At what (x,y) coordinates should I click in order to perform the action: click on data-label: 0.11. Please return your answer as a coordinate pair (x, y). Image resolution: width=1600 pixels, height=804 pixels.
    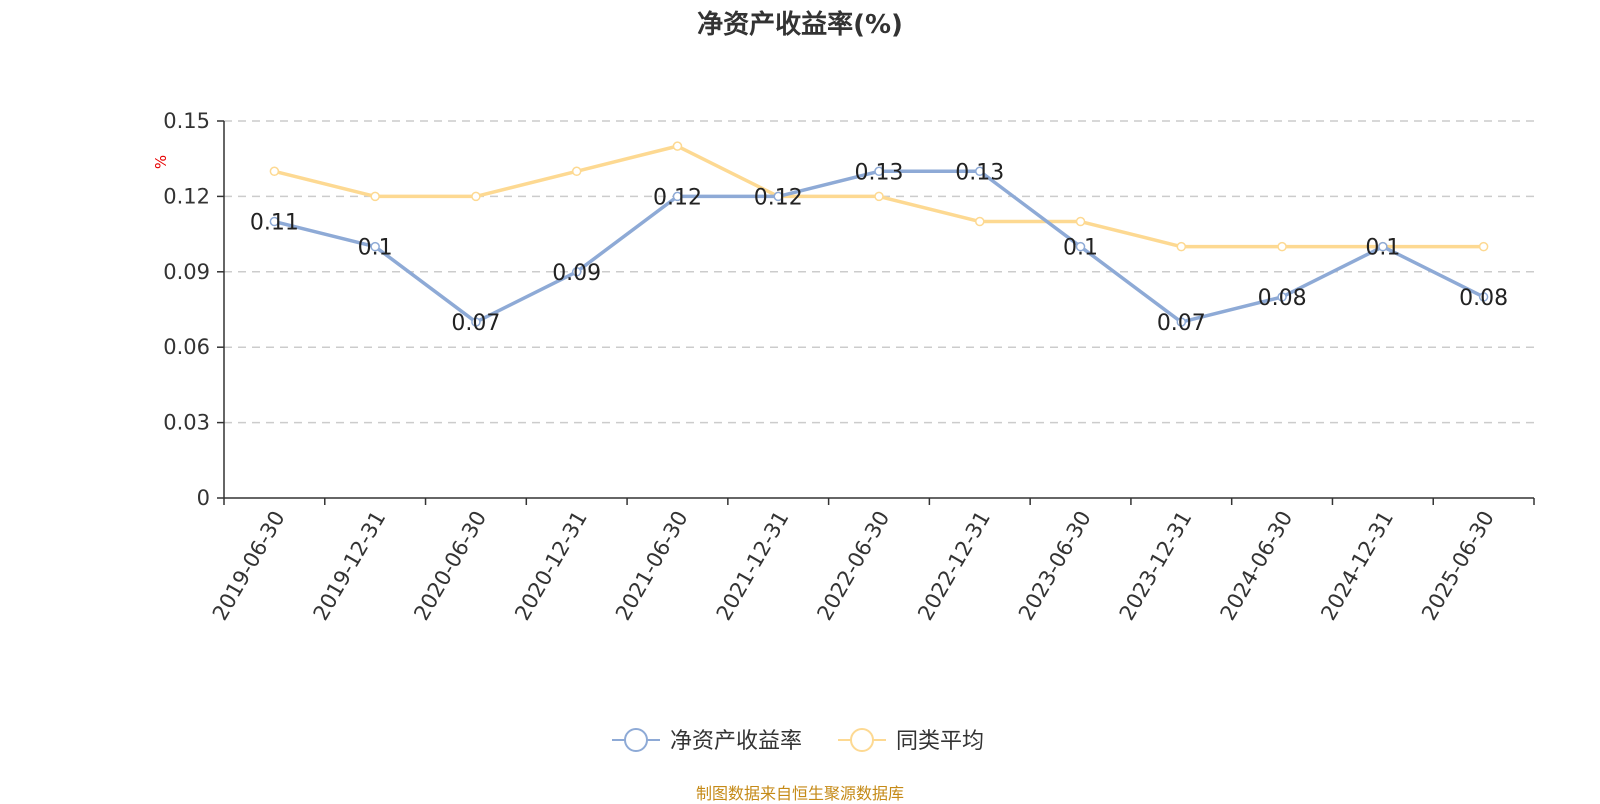
    Looking at the image, I should click on (274, 223).